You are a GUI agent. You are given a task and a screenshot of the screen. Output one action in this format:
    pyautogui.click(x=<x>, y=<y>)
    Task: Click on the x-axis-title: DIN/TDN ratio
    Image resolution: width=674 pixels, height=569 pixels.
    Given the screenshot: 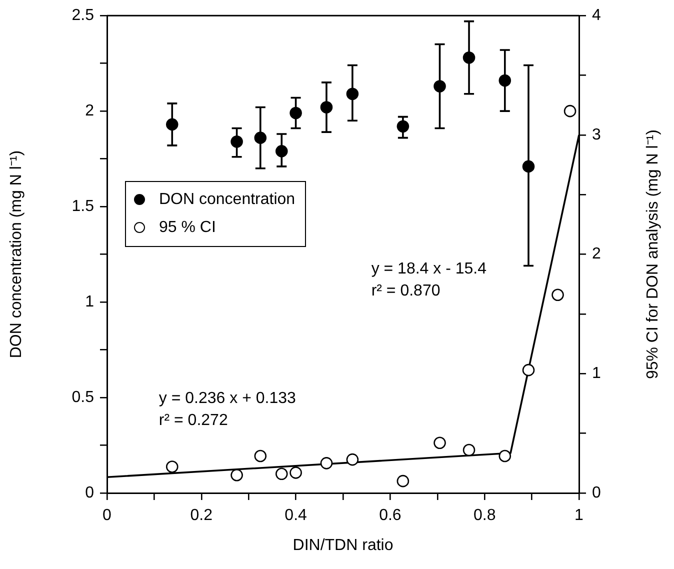 What is the action you would take?
    pyautogui.click(x=343, y=545)
    